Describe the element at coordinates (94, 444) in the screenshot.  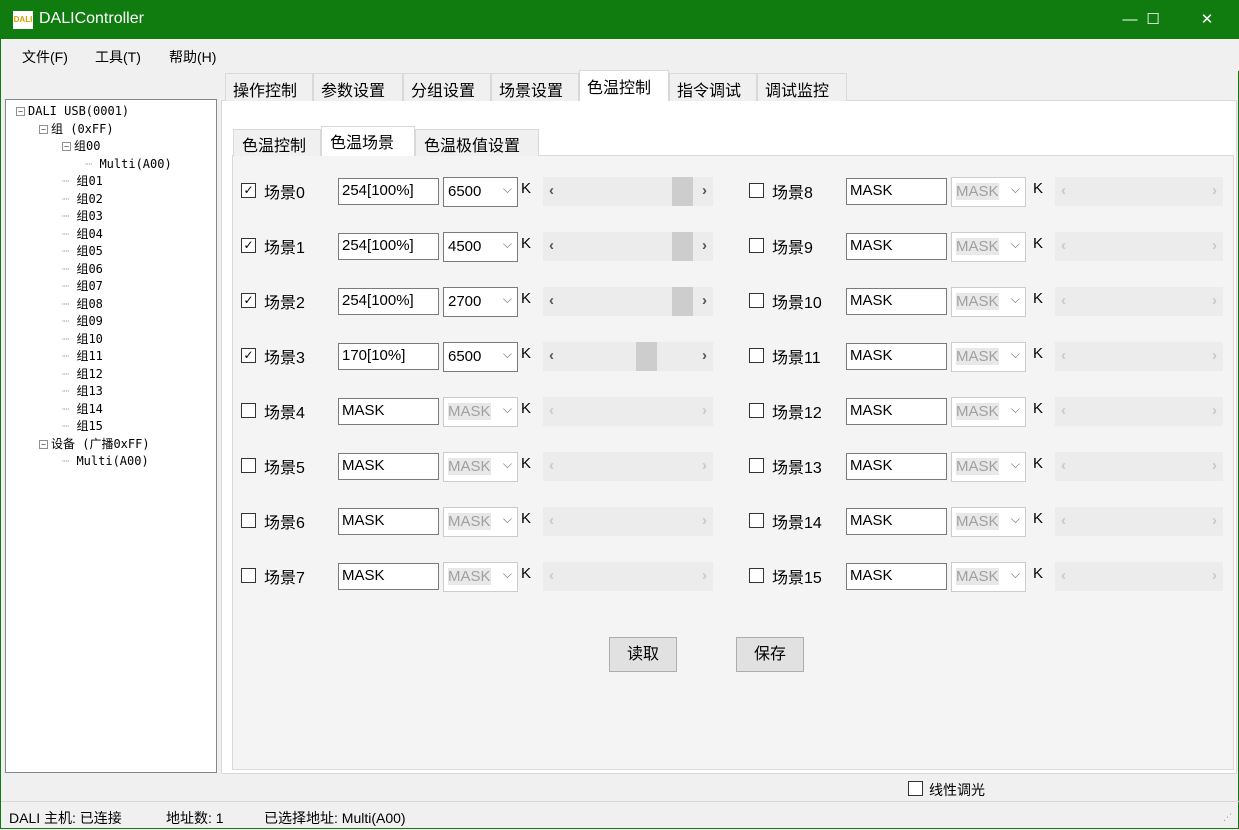
I see `tree-node: − 设备 (广播0xFF)` at that location.